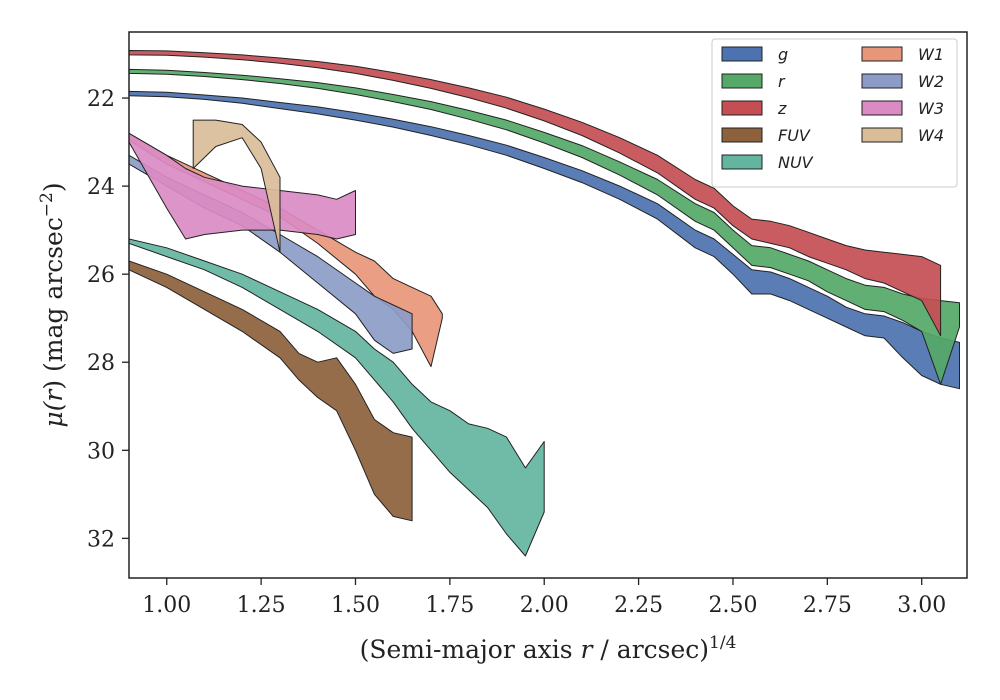  Describe the element at coordinates (742, 54) in the screenshot. I see `legend-swatch-g` at that location.